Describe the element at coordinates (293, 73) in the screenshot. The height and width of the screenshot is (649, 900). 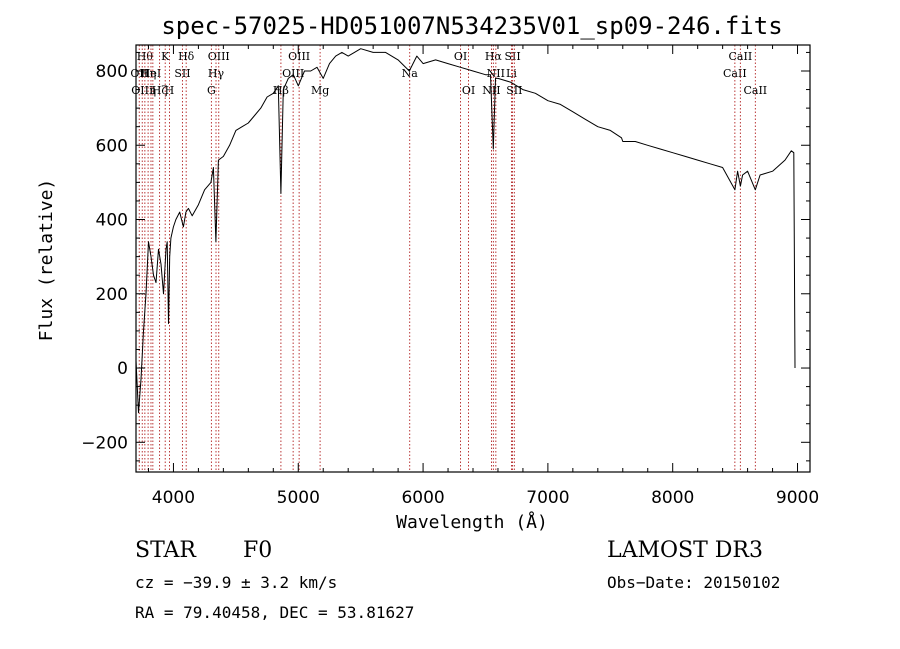
I see `line-marker-label-15: OIII` at that location.